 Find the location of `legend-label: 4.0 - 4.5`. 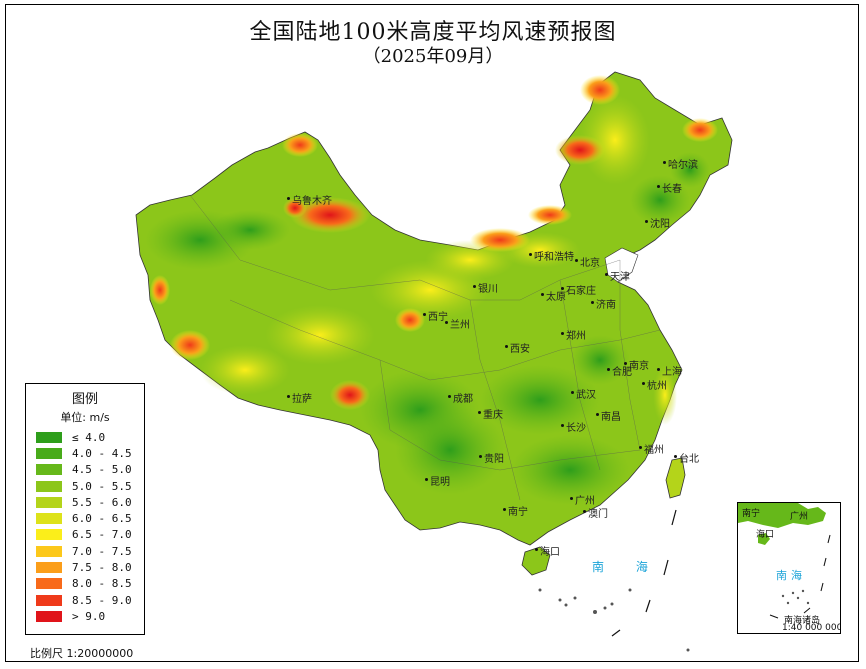

legend-label: 4.0 - 4.5 is located at coordinates (102, 453).